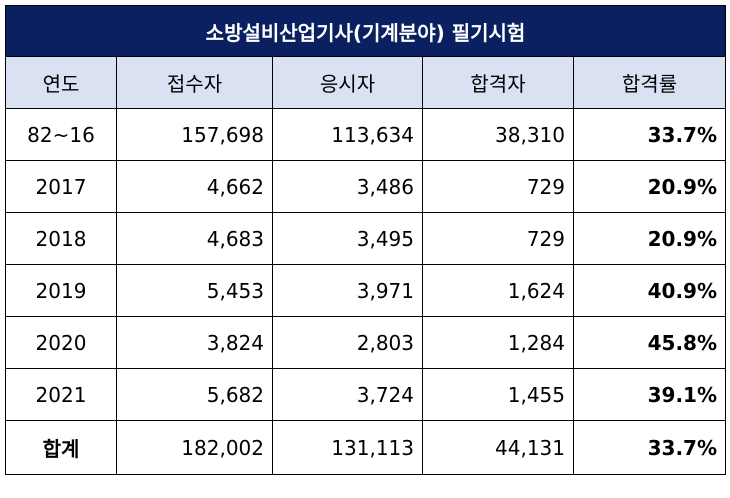  Describe the element at coordinates (649, 342) in the screenshot. I see `pass-rate-cell: 45.8%` at that location.